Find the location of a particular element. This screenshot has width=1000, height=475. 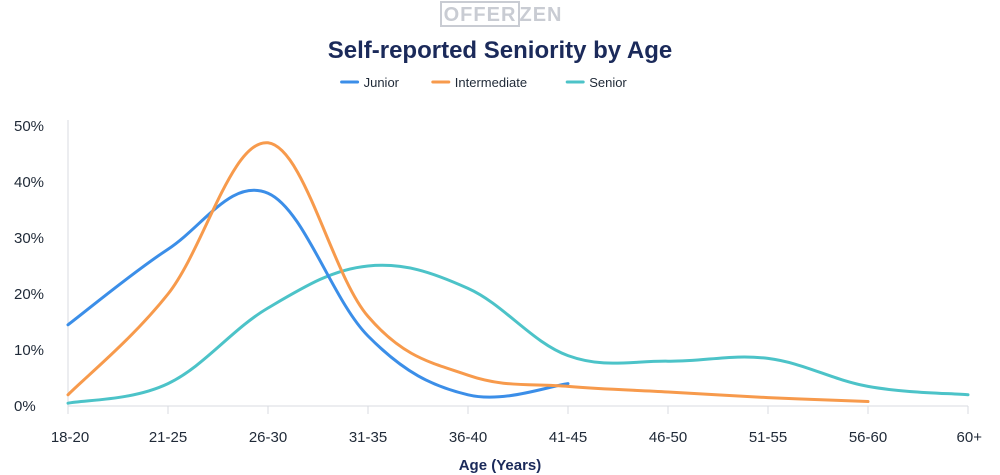

y-tick-label: 10% is located at coordinates (29, 350).